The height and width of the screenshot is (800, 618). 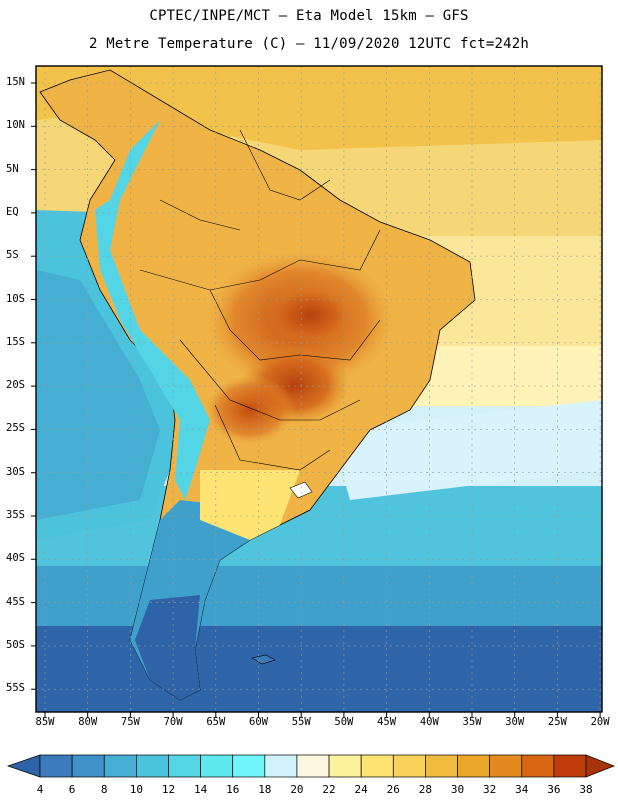 I want to click on ocean-band-coldest, so click(x=319, y=669).